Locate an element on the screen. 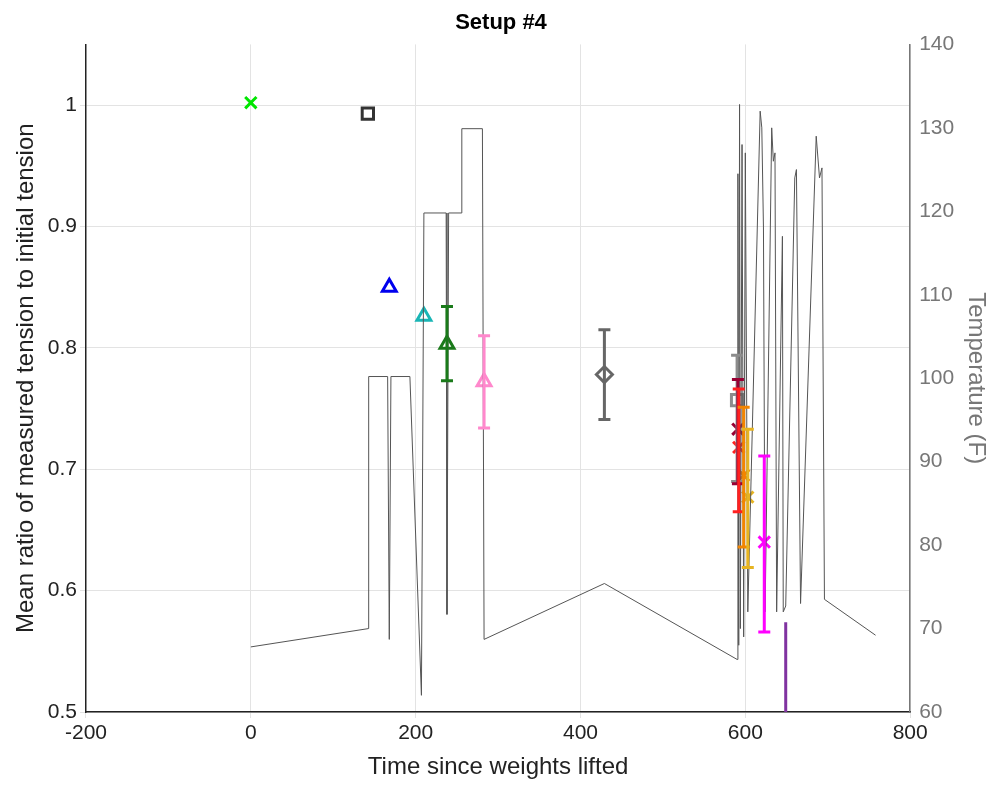  y2-axis-title: Temperature (F) is located at coordinates (977, 378).